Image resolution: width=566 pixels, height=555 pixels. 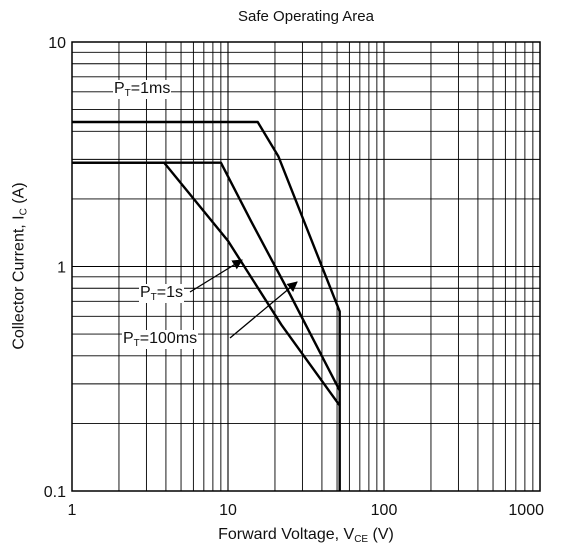 I want to click on series-label-100ms-sub: T, so click(x=136, y=343).